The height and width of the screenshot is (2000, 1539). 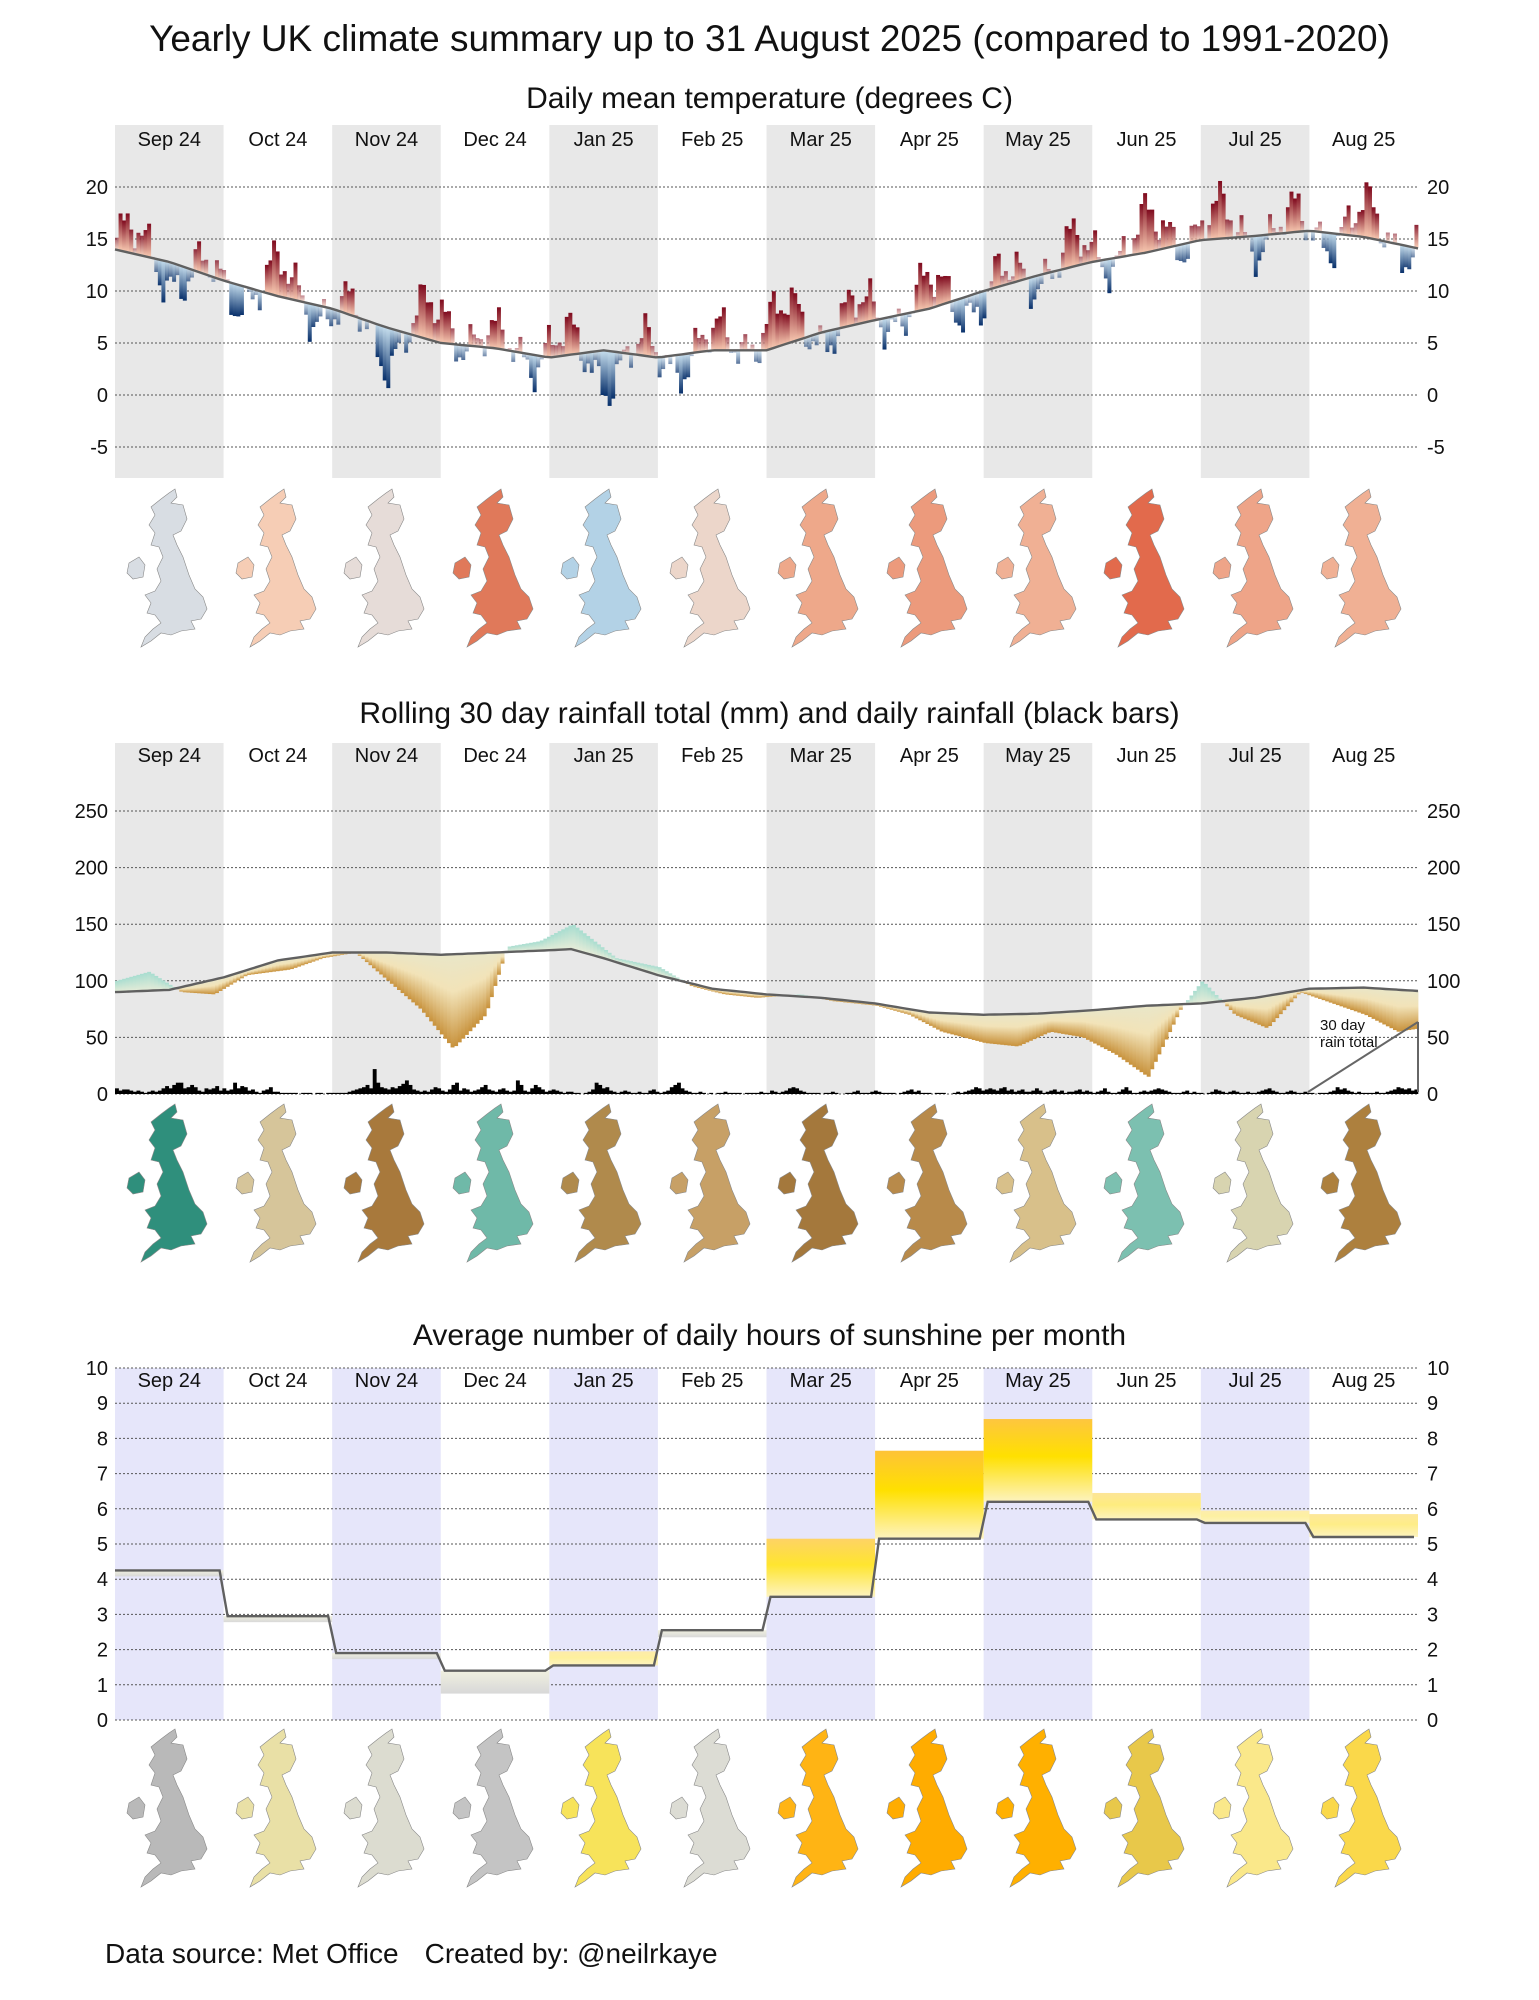 I want to click on rainfall-map, so click(x=929, y=1185).